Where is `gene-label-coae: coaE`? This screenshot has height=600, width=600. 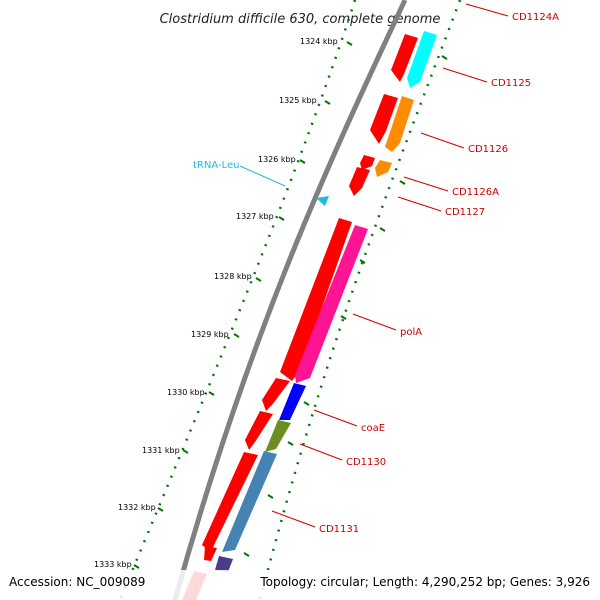
gene-label-coae: coaE is located at coordinates (373, 428).